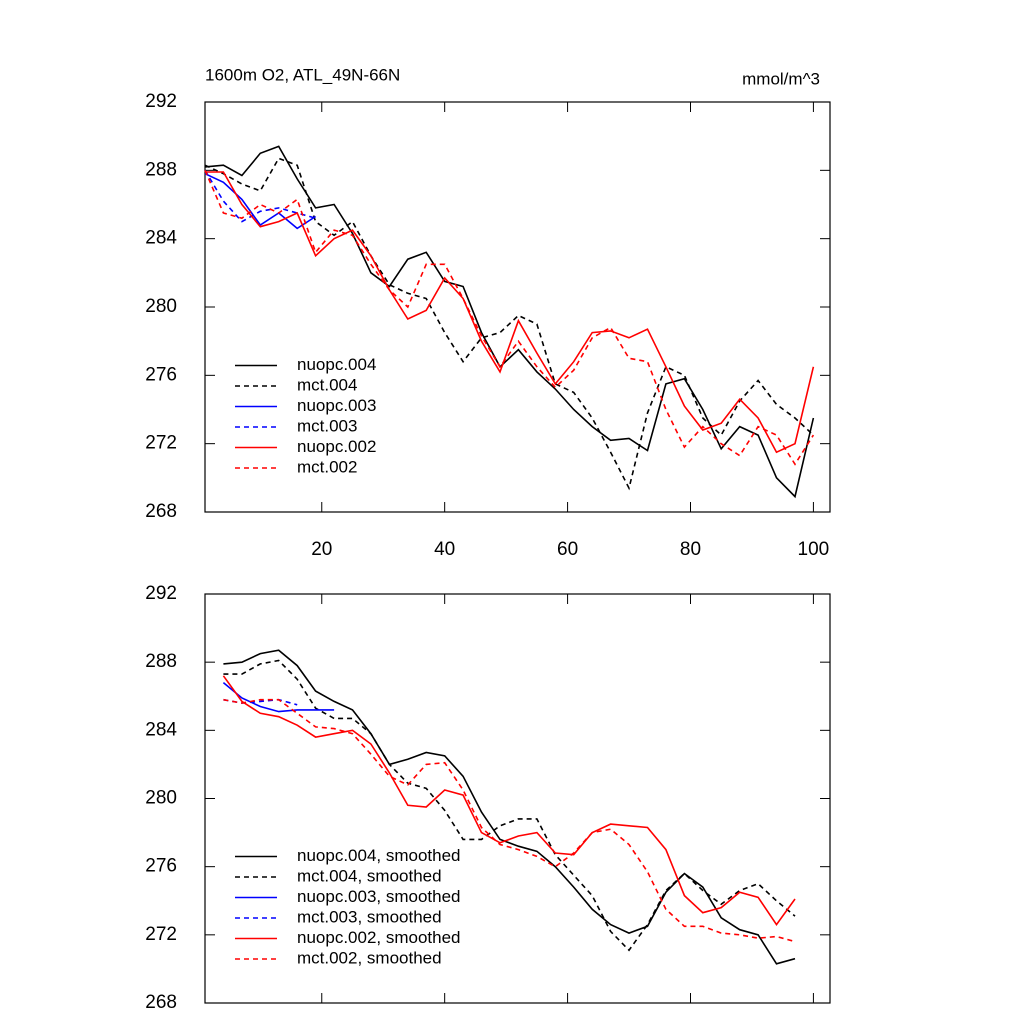  I want to click on x-tick-label: 40, so click(444, 549).